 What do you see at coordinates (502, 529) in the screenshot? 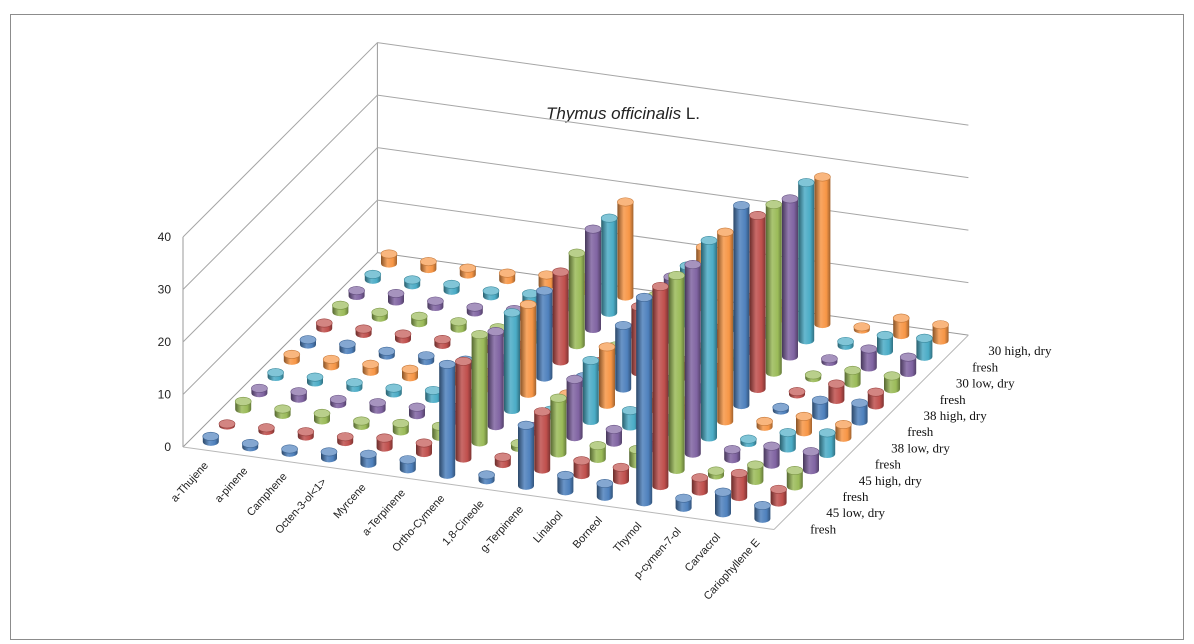
I see `category-label: g-Terpinene` at bounding box center [502, 529].